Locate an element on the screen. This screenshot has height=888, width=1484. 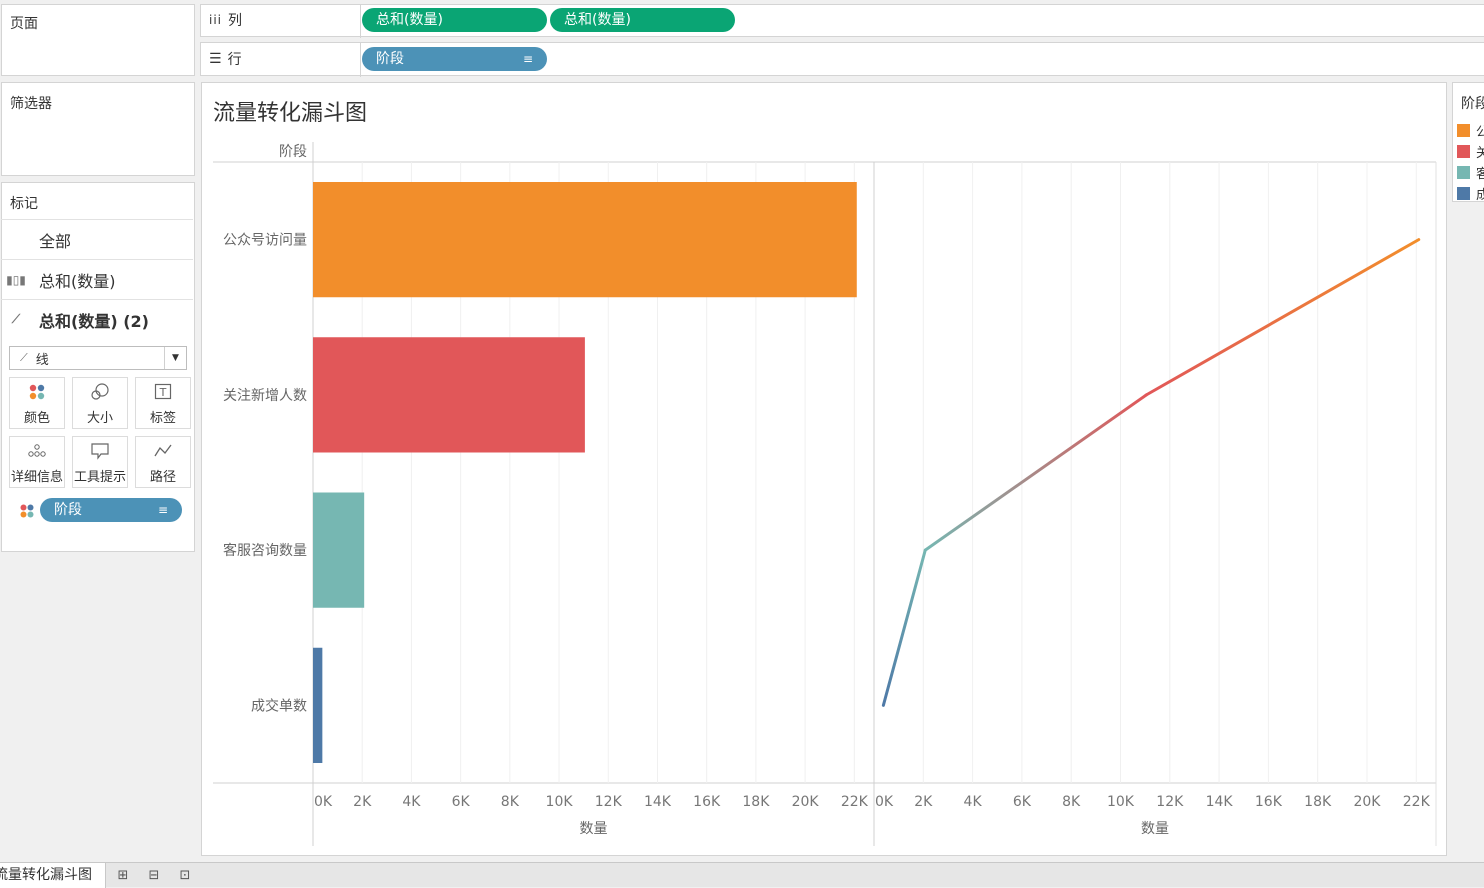
path-icon is located at coordinates (163, 454).